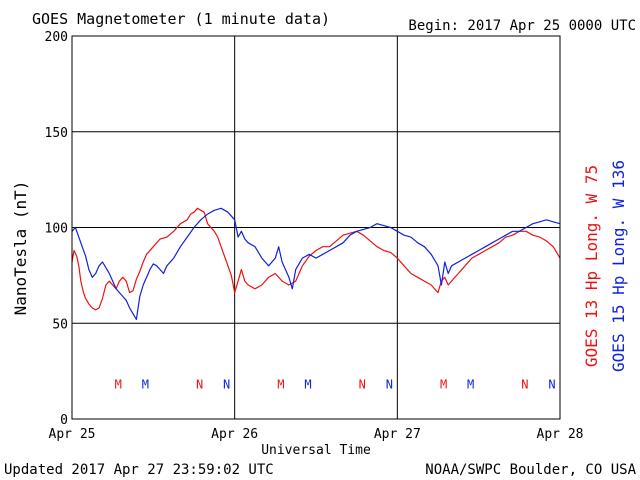 The image size is (640, 480). What do you see at coordinates (316, 434) in the screenshot?
I see `x-tick-labels: Apr 25 Apr 26 Apr 27 Apr 28` at bounding box center [316, 434].